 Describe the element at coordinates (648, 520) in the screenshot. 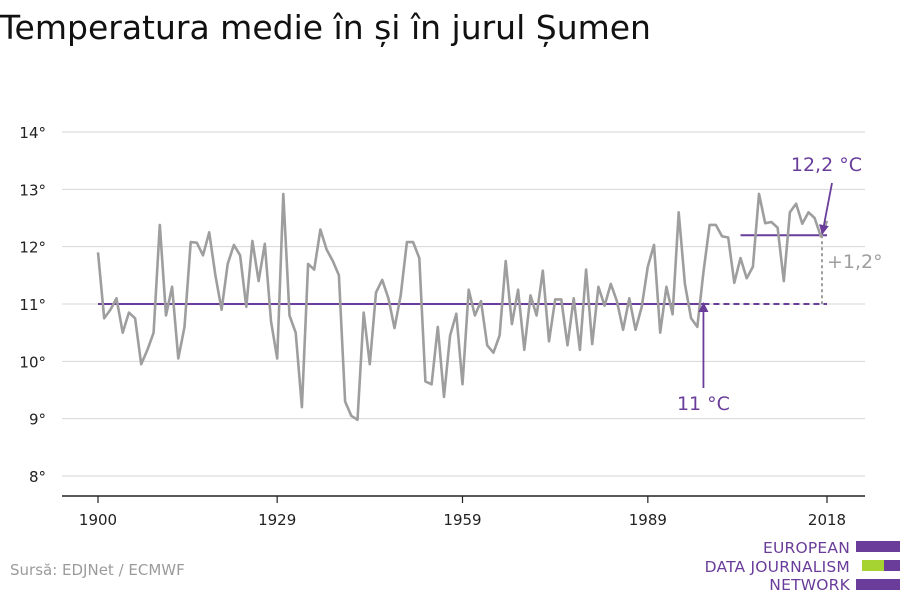

I see `x-tick-label: 1989` at that location.